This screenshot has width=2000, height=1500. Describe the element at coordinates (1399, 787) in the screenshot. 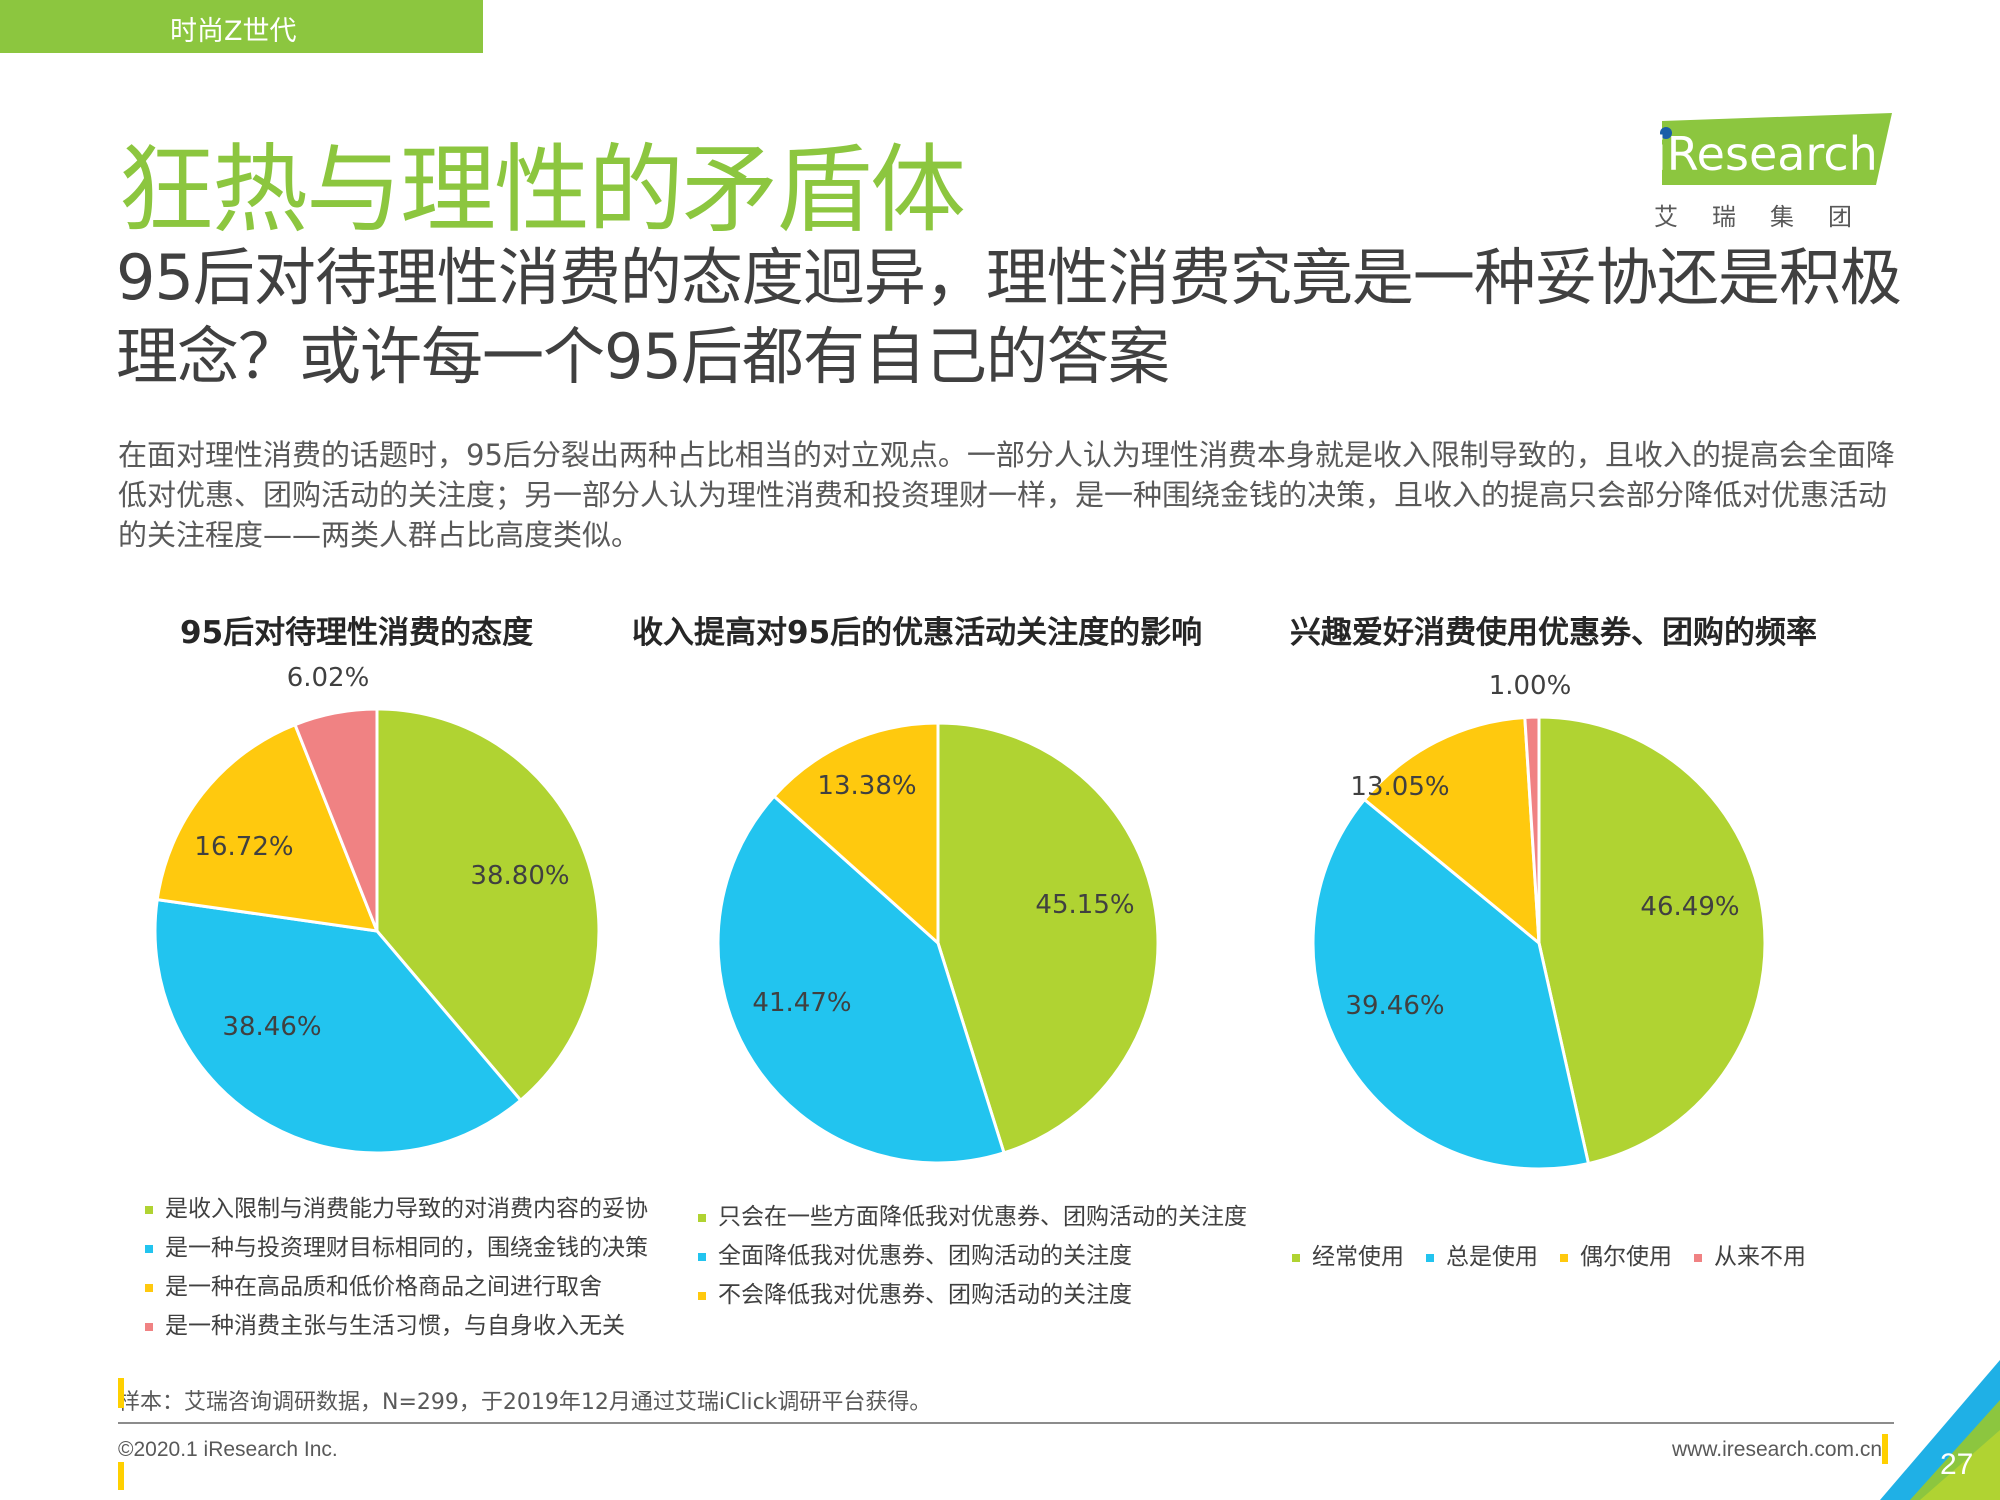

I see `chart-3-data-label-3: 13.05%` at that location.